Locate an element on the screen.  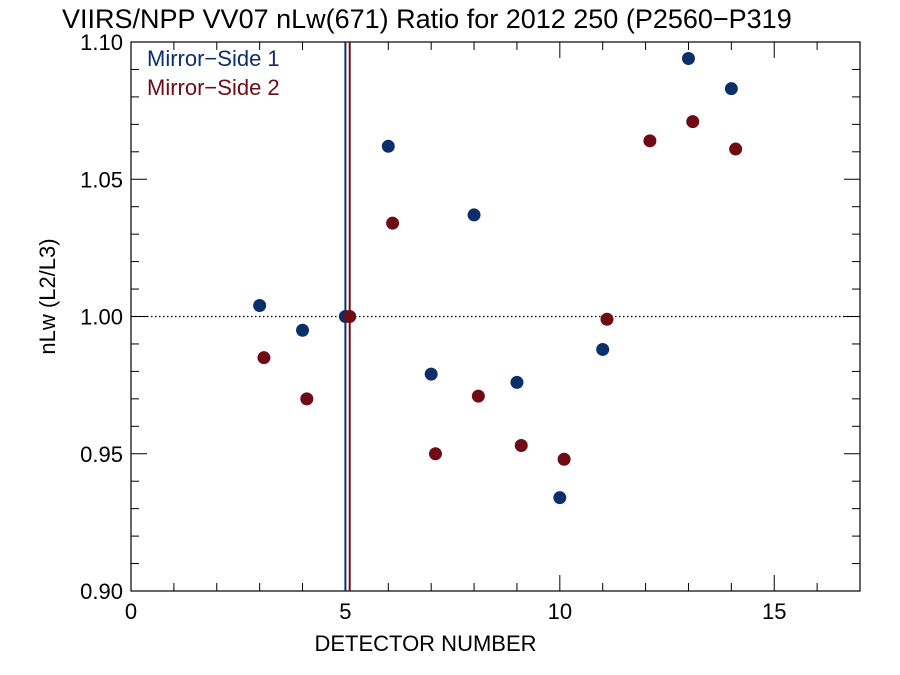
legend-entry-2: Mirror−Side 2 is located at coordinates (213, 87).